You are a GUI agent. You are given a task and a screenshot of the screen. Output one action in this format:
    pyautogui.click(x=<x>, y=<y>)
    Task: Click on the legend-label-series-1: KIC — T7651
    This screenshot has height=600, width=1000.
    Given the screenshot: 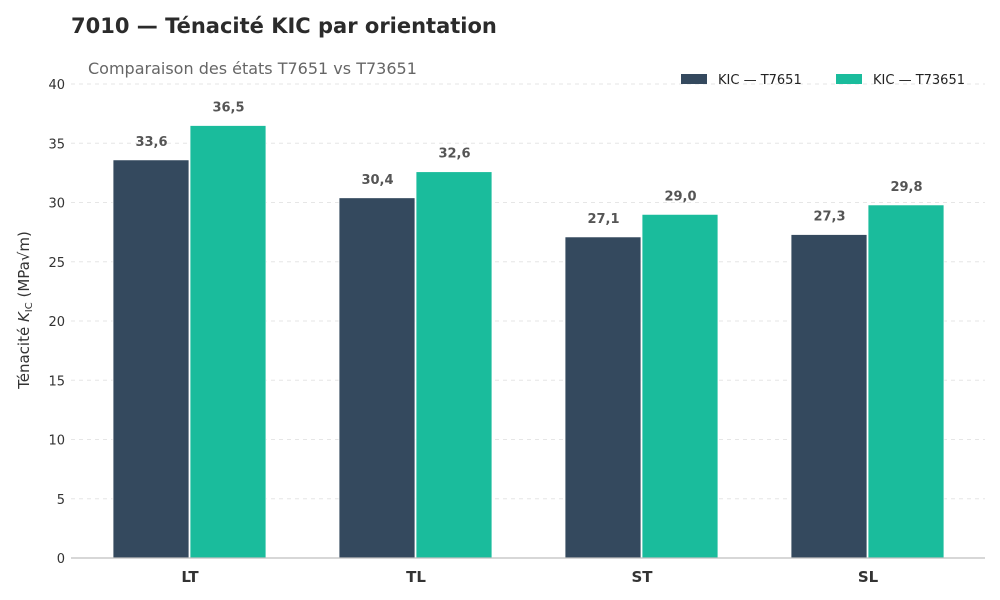 What is the action you would take?
    pyautogui.click(x=760, y=80)
    